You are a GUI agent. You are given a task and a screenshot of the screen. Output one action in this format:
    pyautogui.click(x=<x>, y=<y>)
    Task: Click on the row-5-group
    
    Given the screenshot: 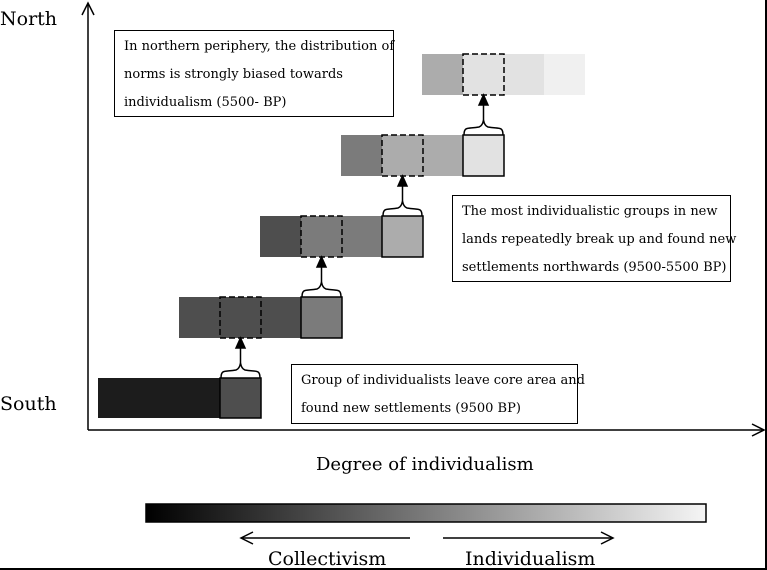 What is the action you would take?
    pyautogui.click(x=503, y=74)
    